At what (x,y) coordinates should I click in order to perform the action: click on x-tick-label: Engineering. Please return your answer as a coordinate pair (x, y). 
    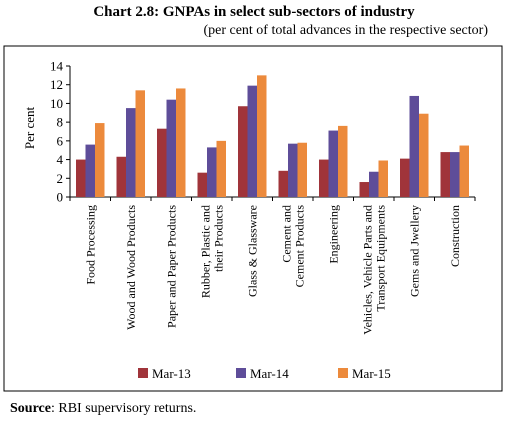
    Looking at the image, I should click on (333, 234).